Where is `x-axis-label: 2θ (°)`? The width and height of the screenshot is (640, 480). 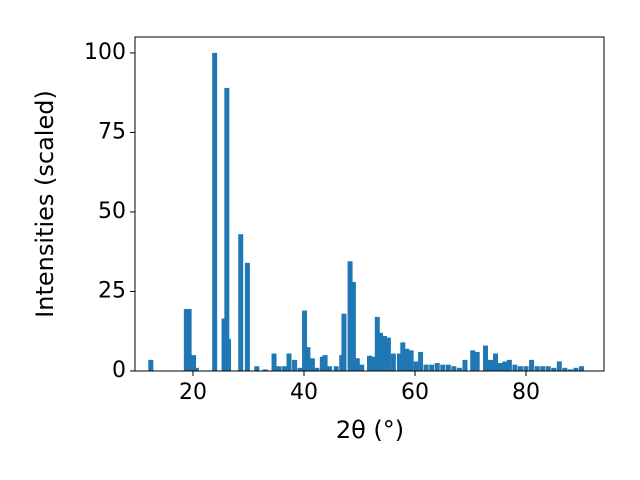 x-axis-label: 2θ (°) is located at coordinates (370, 430).